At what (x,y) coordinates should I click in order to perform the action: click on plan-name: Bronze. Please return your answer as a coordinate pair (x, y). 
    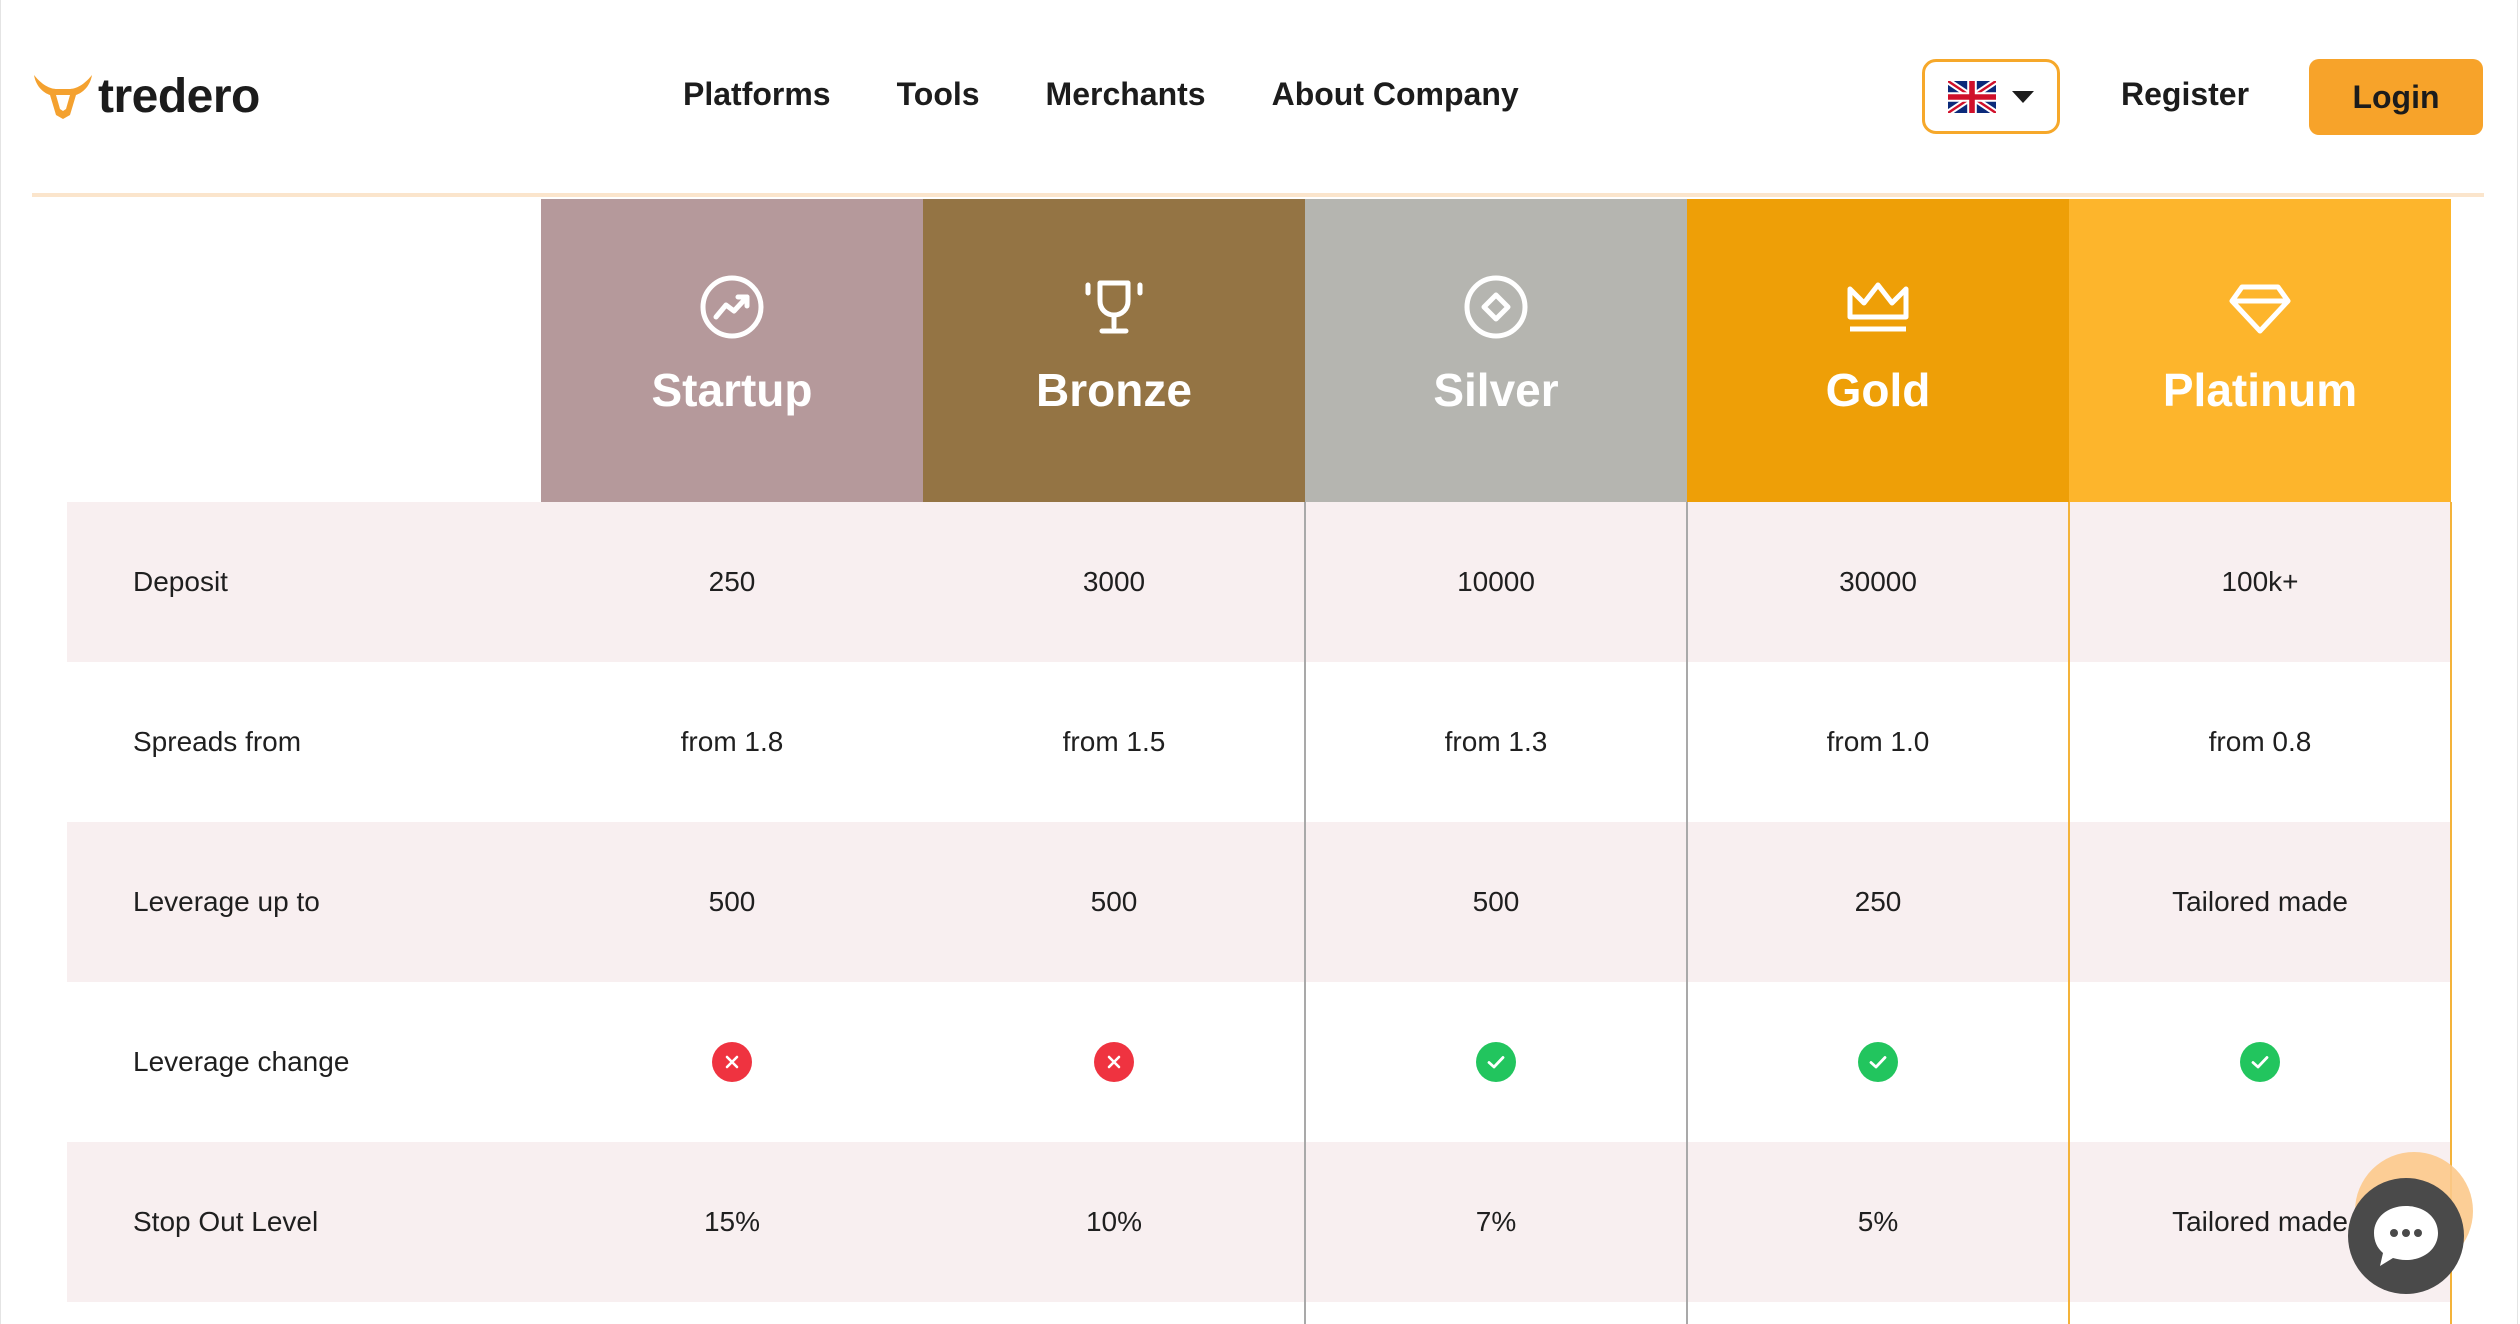
    Looking at the image, I should click on (1114, 390).